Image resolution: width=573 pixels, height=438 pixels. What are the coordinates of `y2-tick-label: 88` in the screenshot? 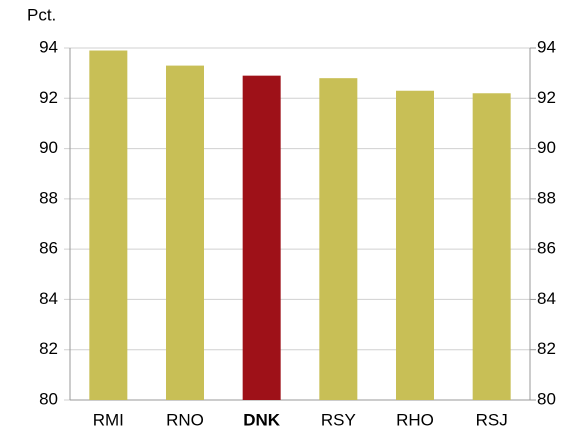 It's located at (546, 197).